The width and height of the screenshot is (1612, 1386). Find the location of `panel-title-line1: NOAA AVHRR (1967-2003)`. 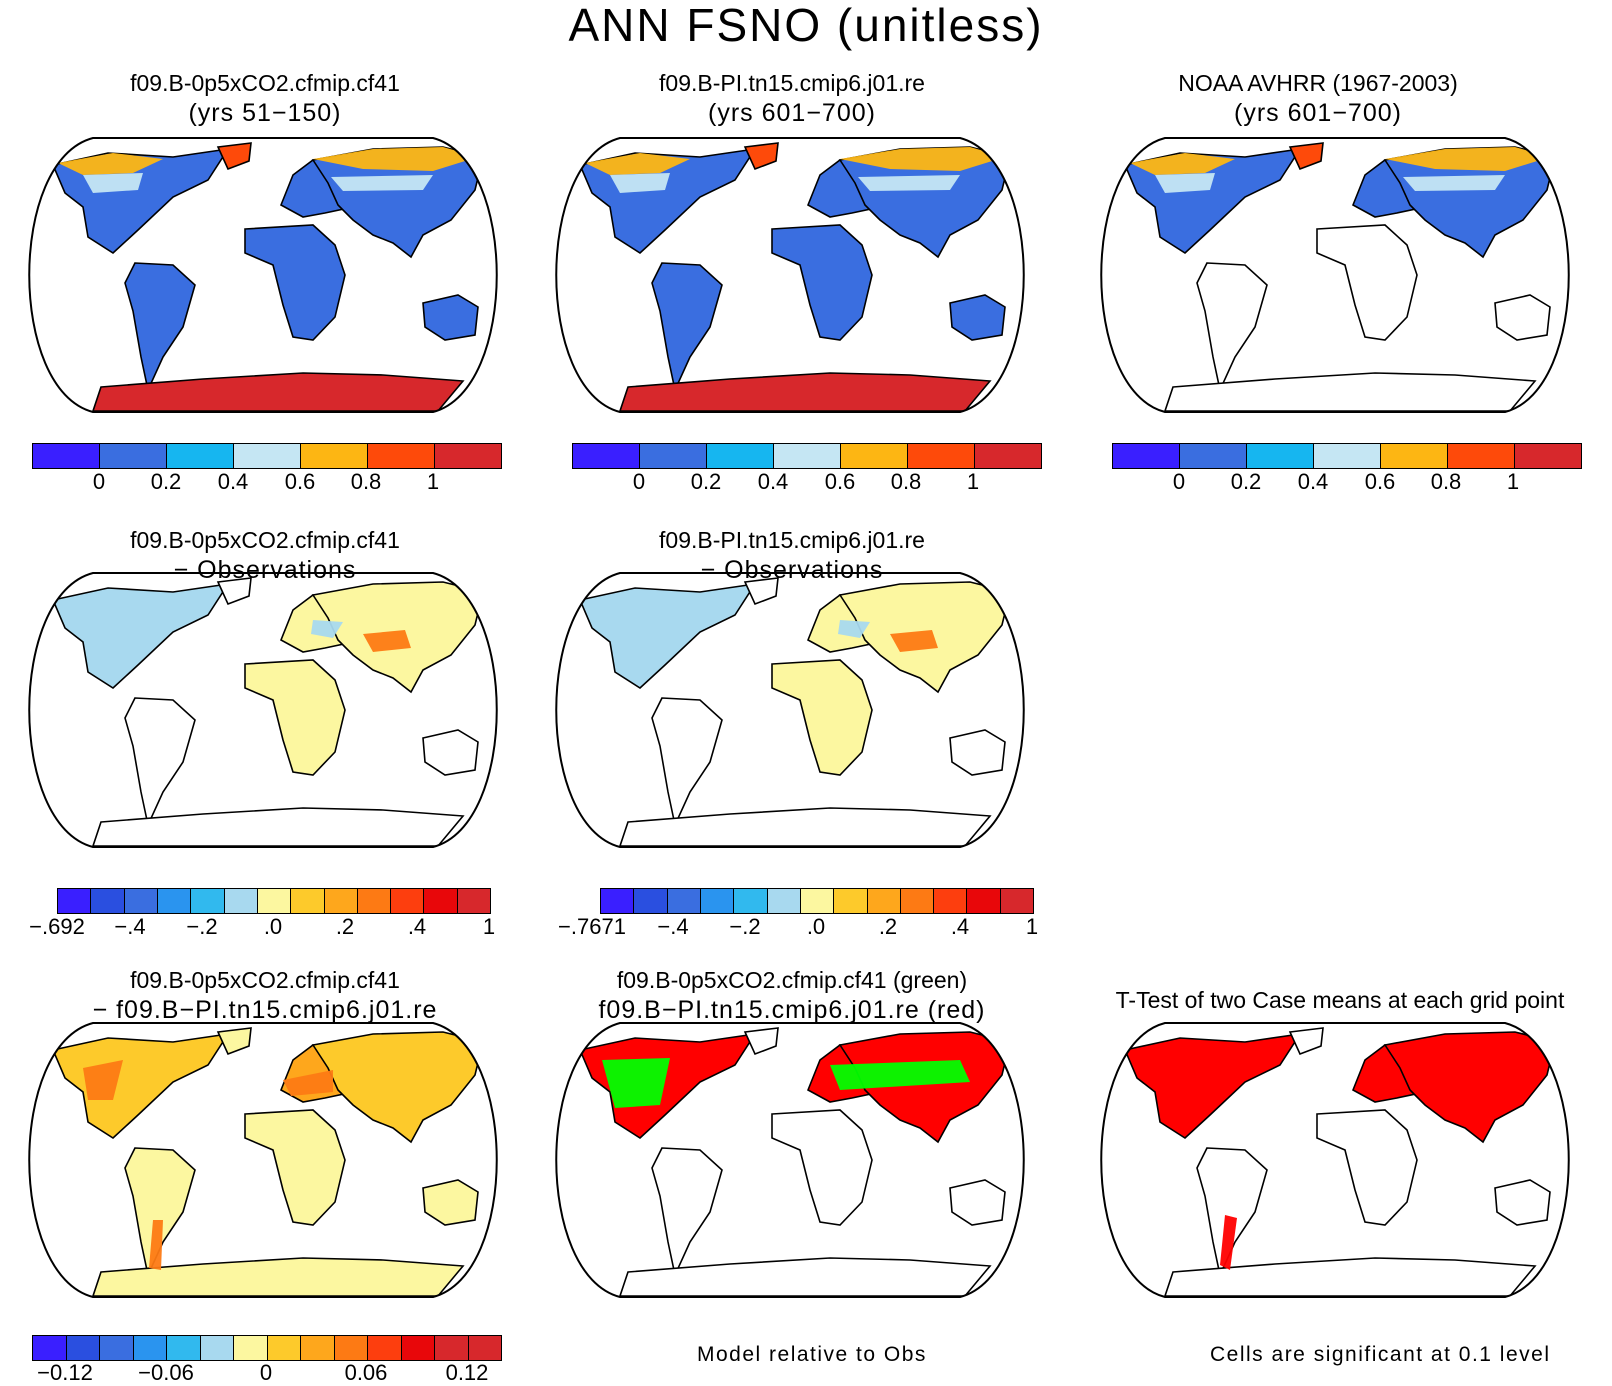

panel-title-line1: NOAA AVHRR (1967-2003) is located at coordinates (1318, 83).